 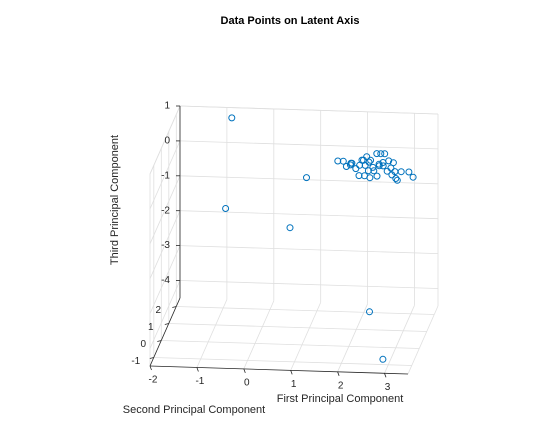 I want to click on y-tick-label: 1, so click(x=151, y=327).